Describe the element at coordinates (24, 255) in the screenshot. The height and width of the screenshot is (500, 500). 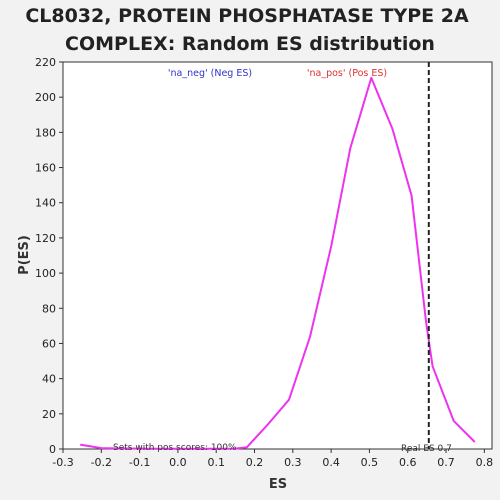
I see `y-axis-label: P(ES)` at that location.